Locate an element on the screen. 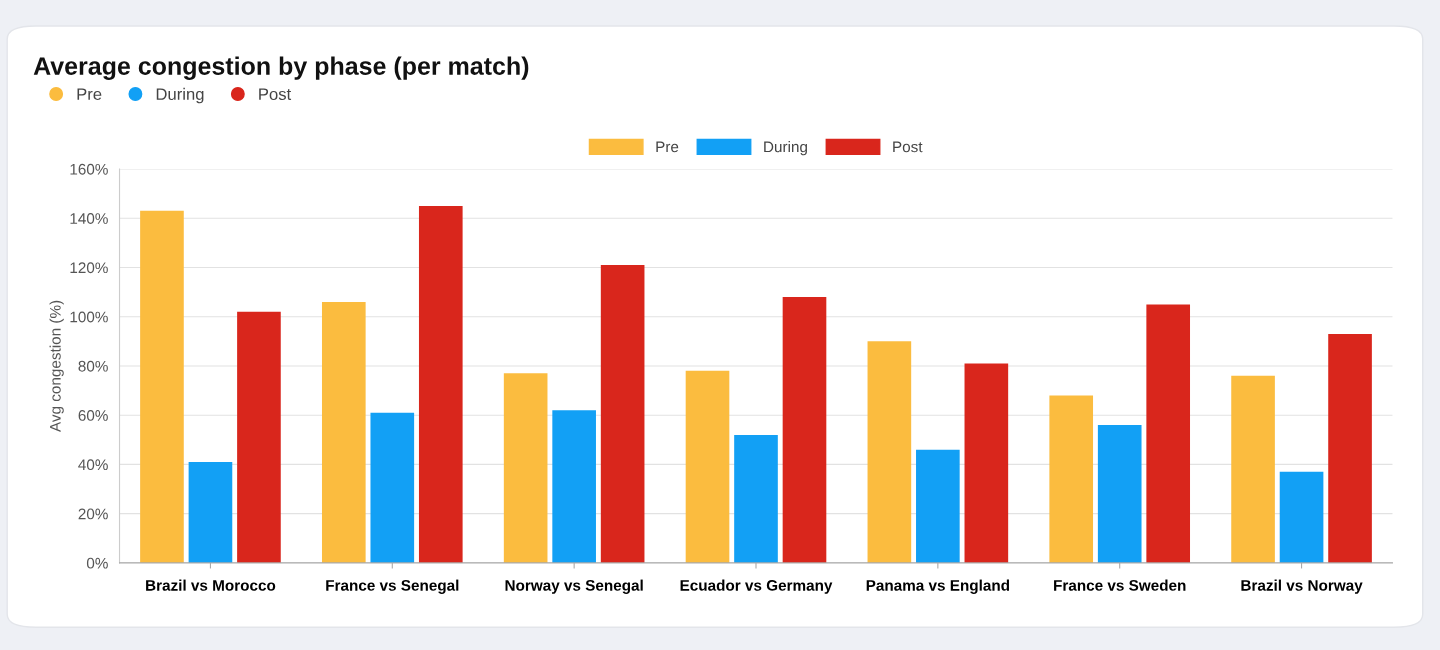 The width and height of the screenshot is (1440, 650). y-tick-label: 100% is located at coordinates (89, 317).